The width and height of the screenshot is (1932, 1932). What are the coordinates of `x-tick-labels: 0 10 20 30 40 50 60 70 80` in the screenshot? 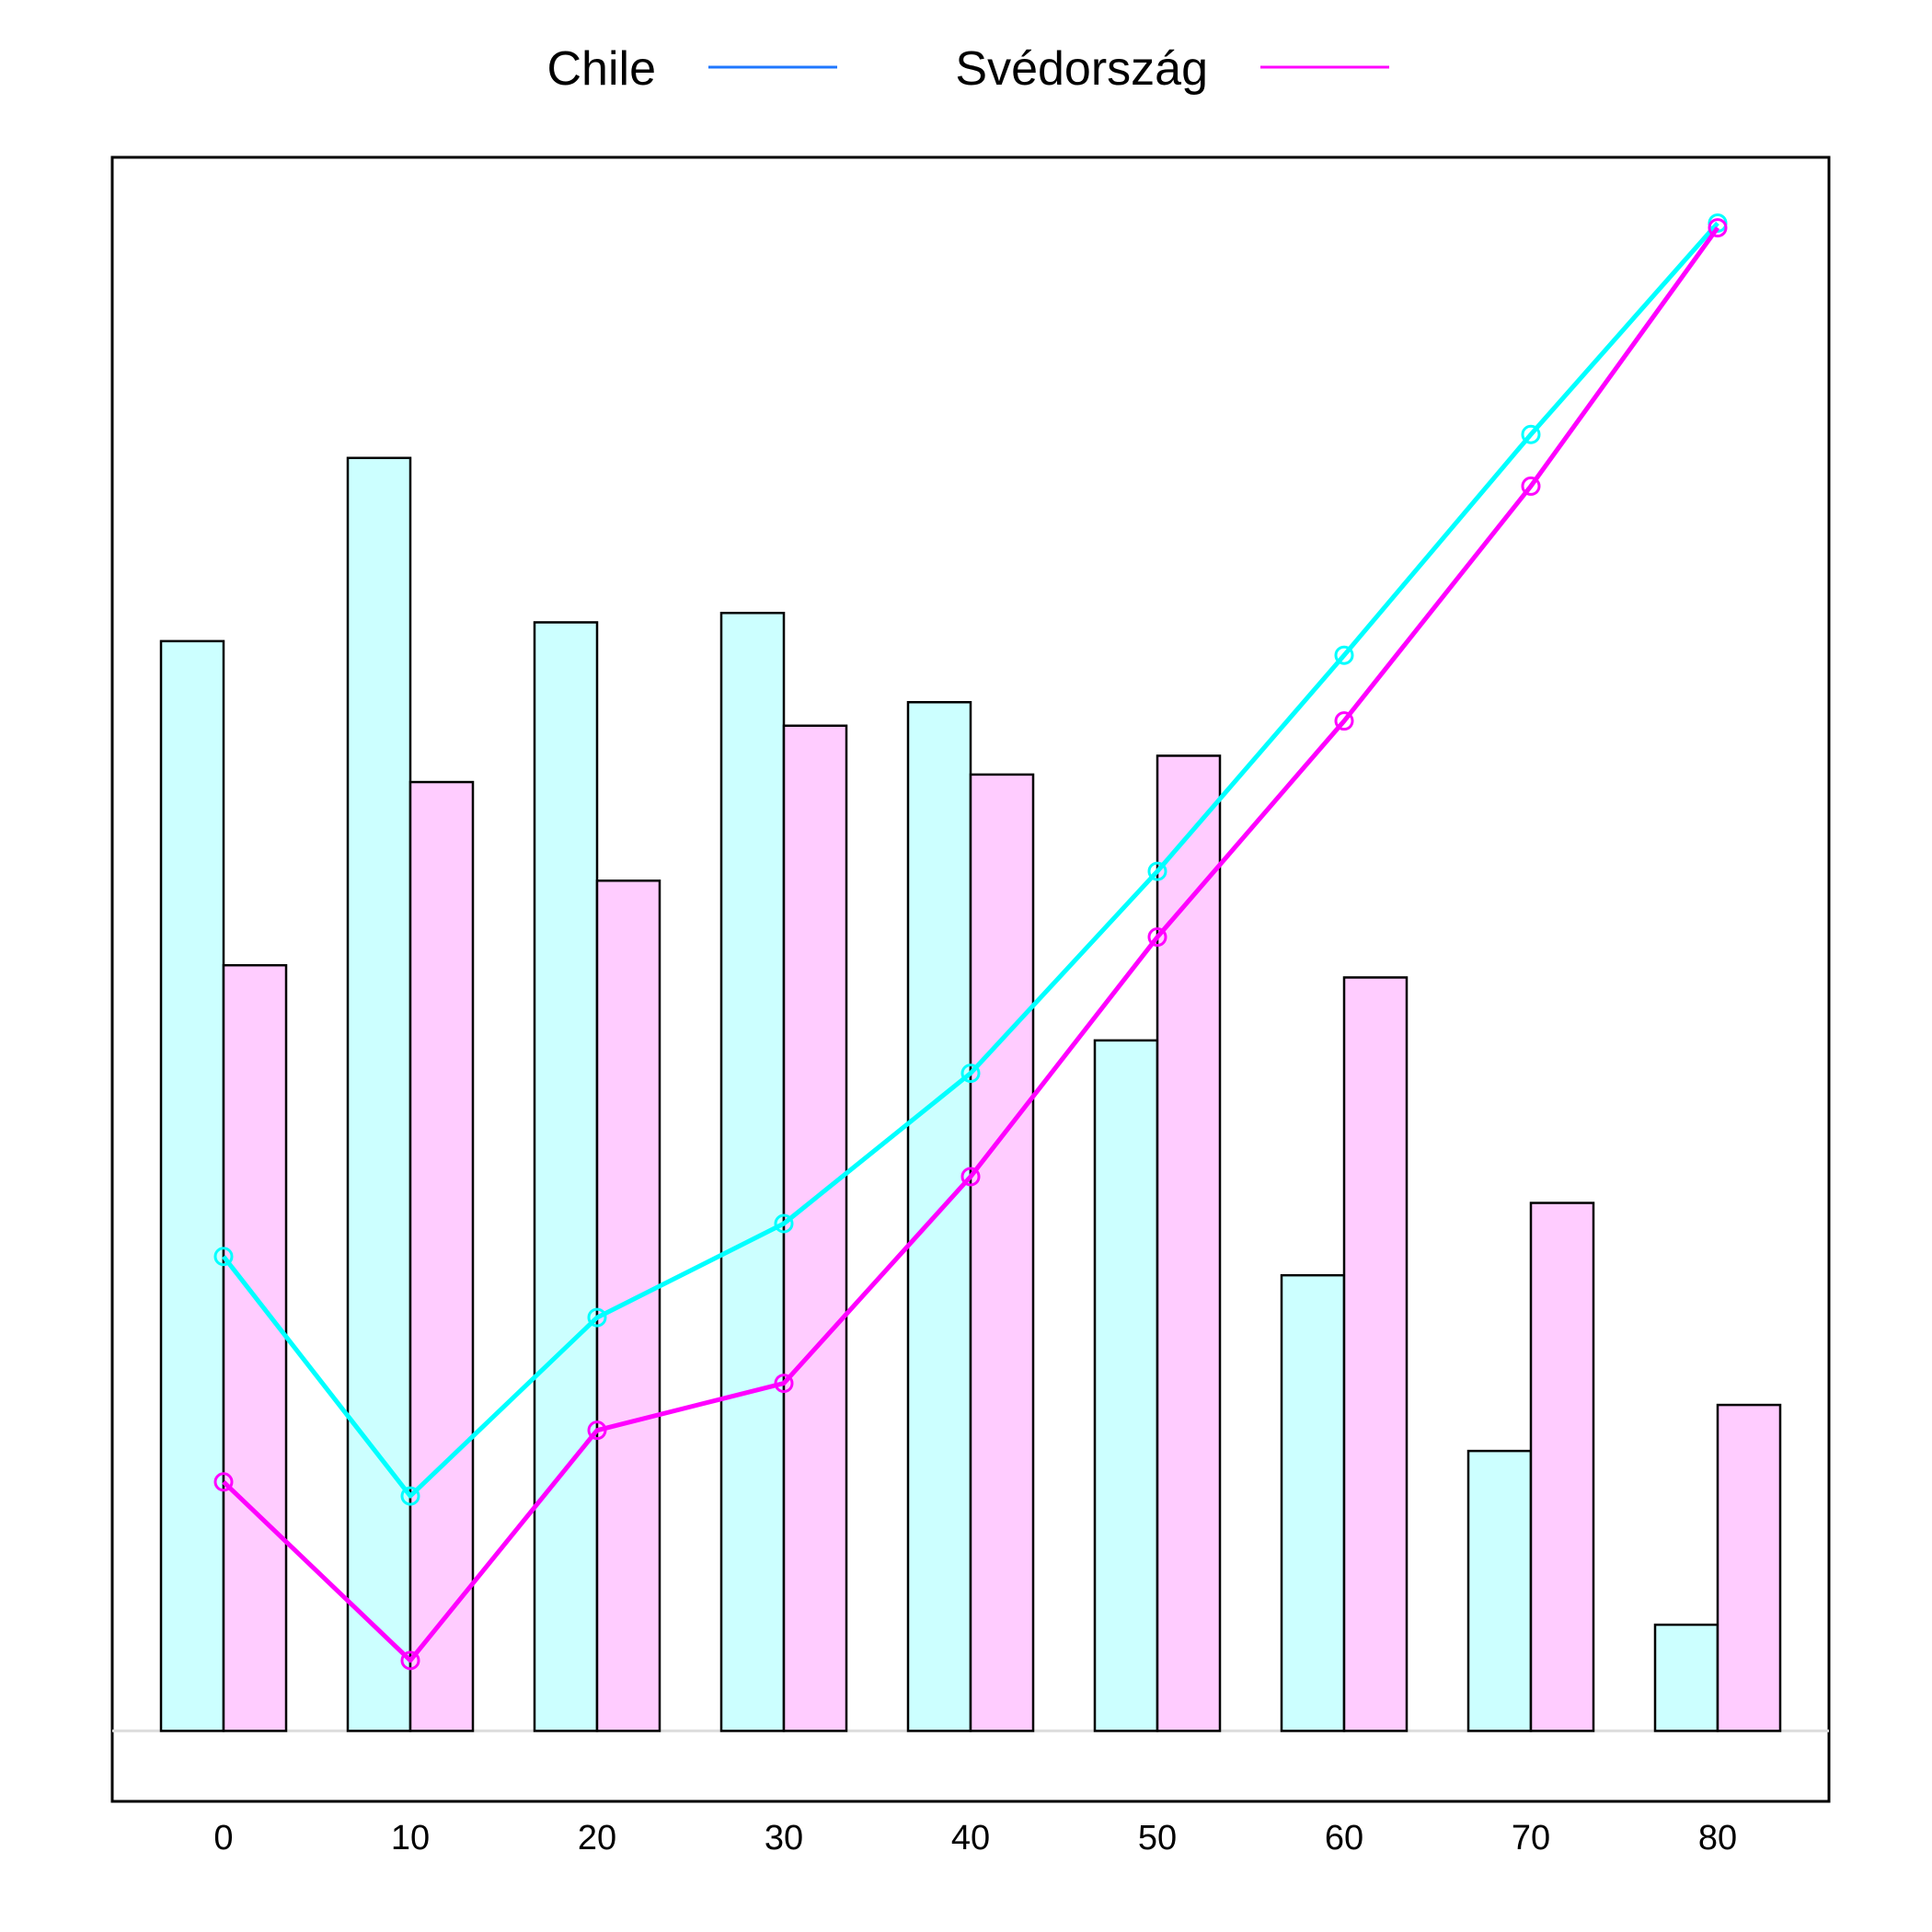 It's located at (975, 1838).